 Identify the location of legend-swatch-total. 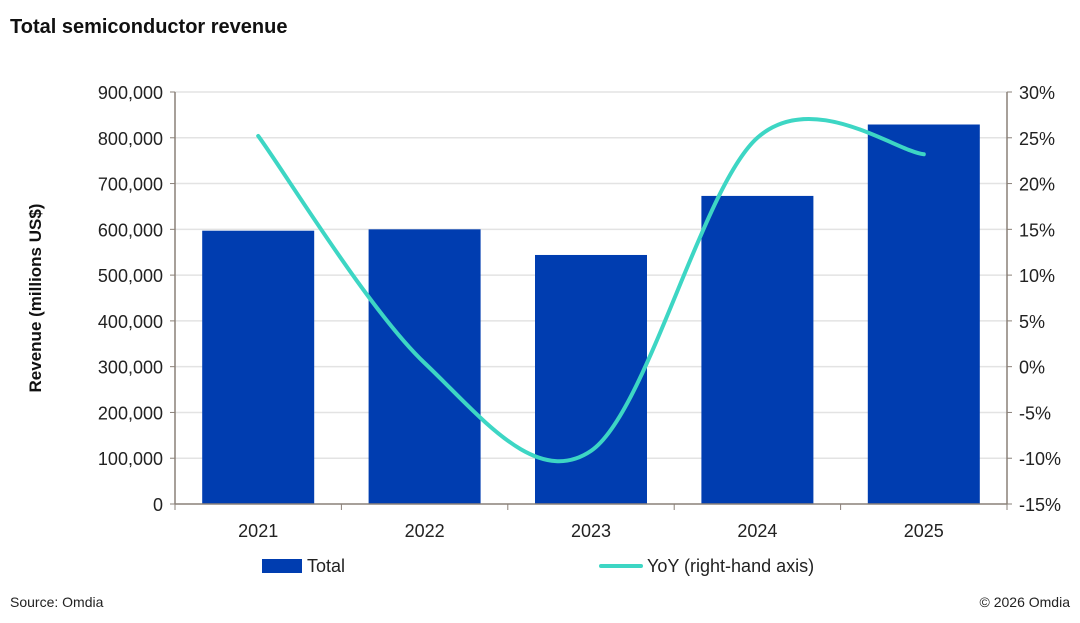
(282, 566).